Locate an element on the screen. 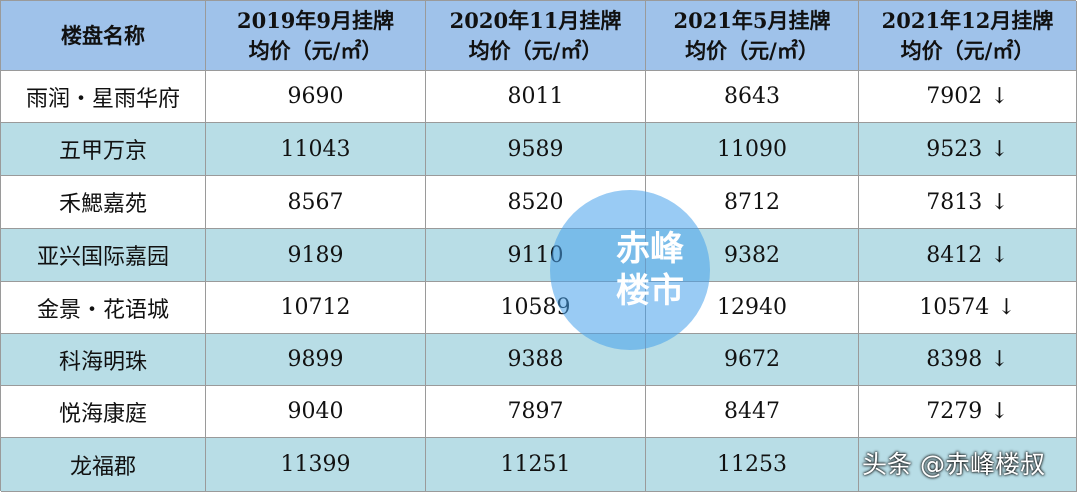  name-text: 悦海康庭 is located at coordinates (102, 414).